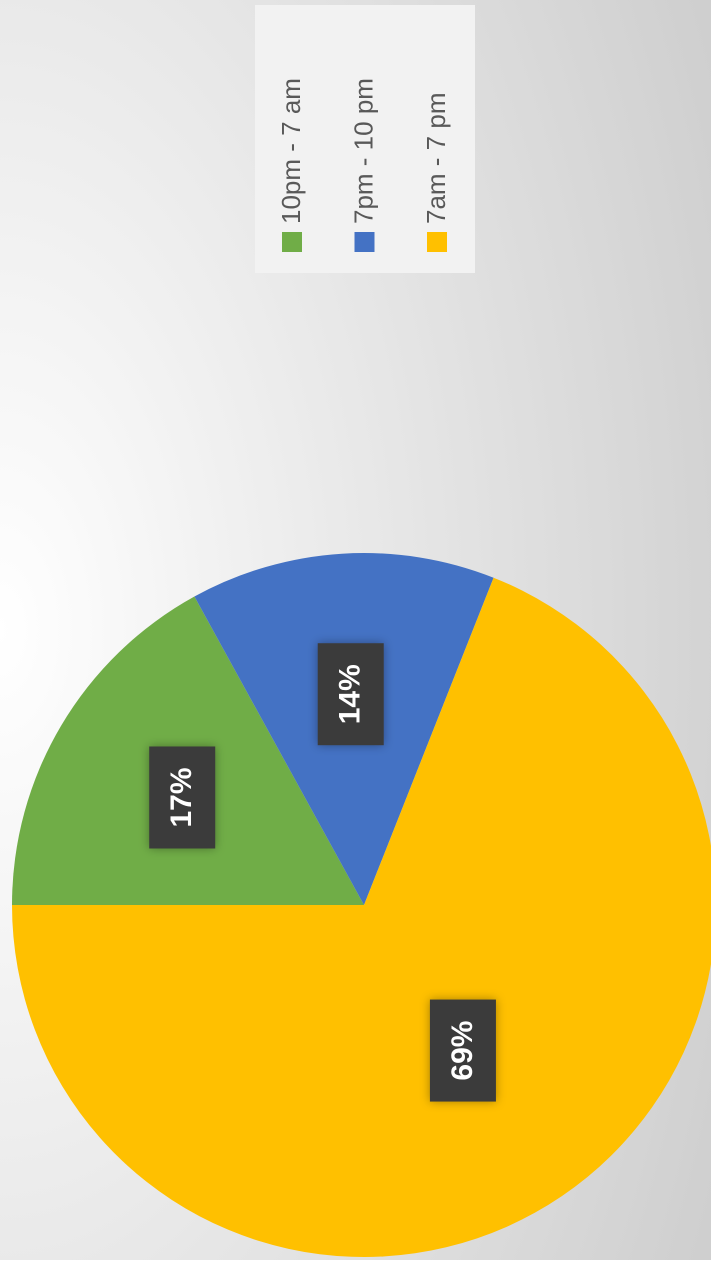  What do you see at coordinates (436, 159) in the screenshot?
I see `legend-label: 7am - 7 pm` at bounding box center [436, 159].